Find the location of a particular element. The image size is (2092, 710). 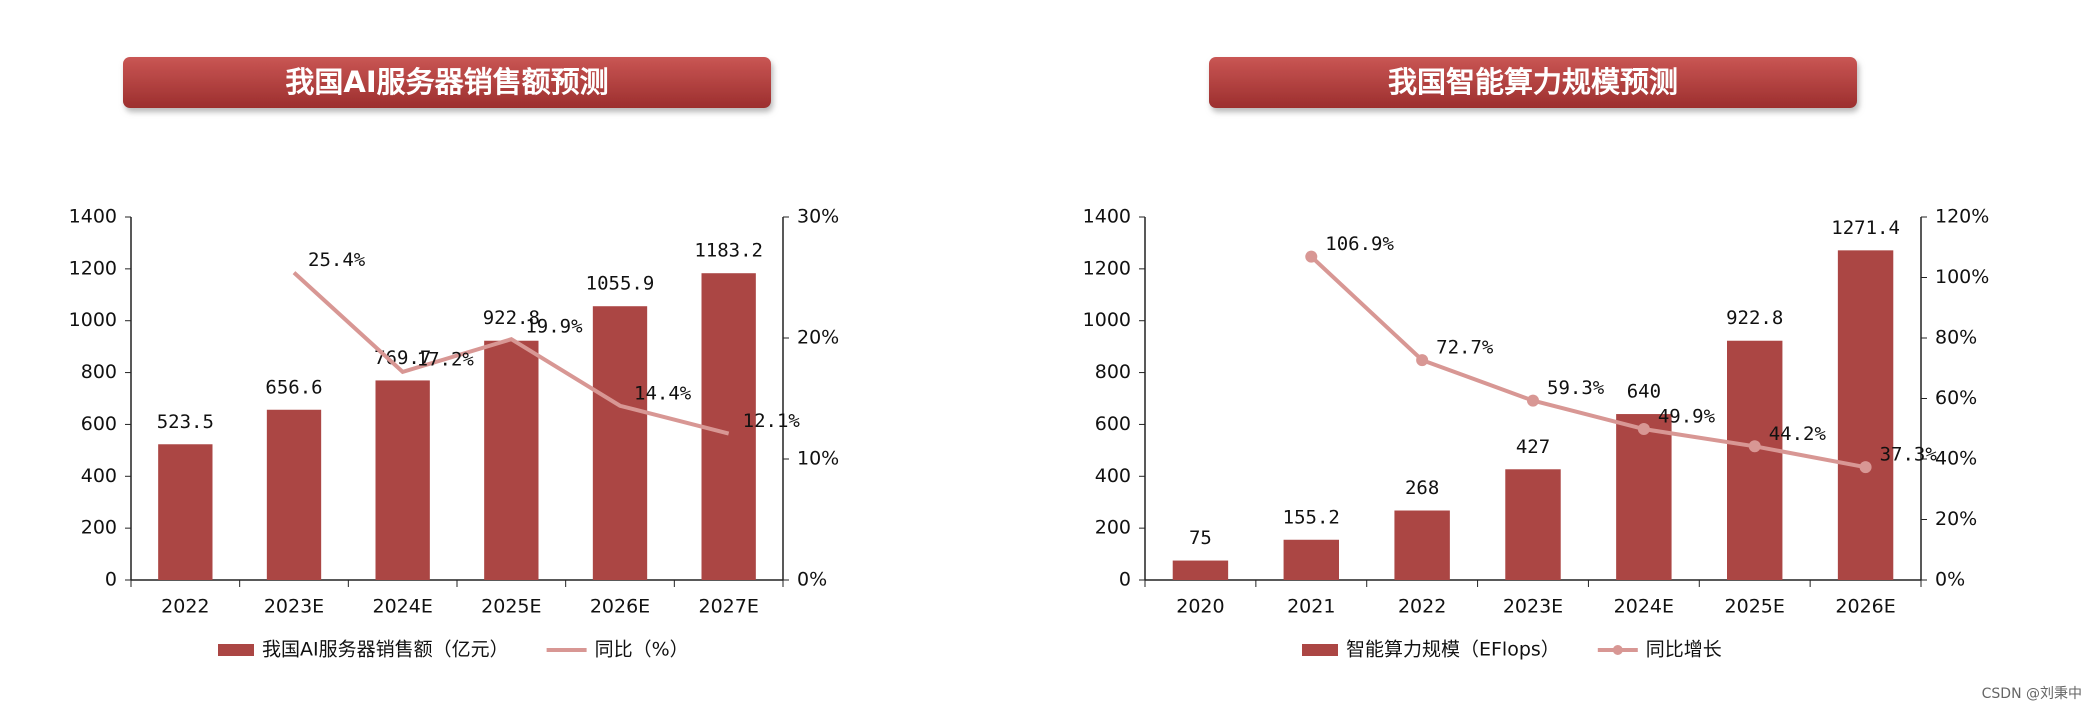

x-tick-label: 2027E is located at coordinates (728, 607).